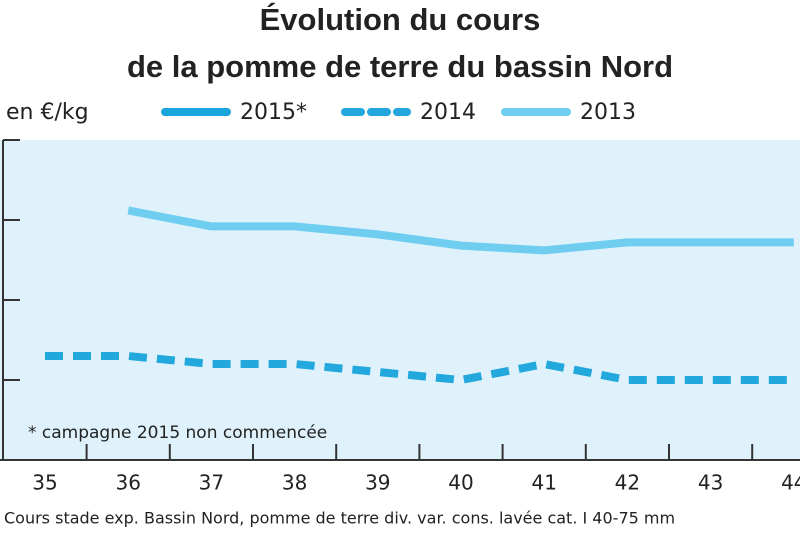 The image size is (800, 550). Describe the element at coordinates (44, 483) in the screenshot. I see `x-tick-label: 35` at that location.